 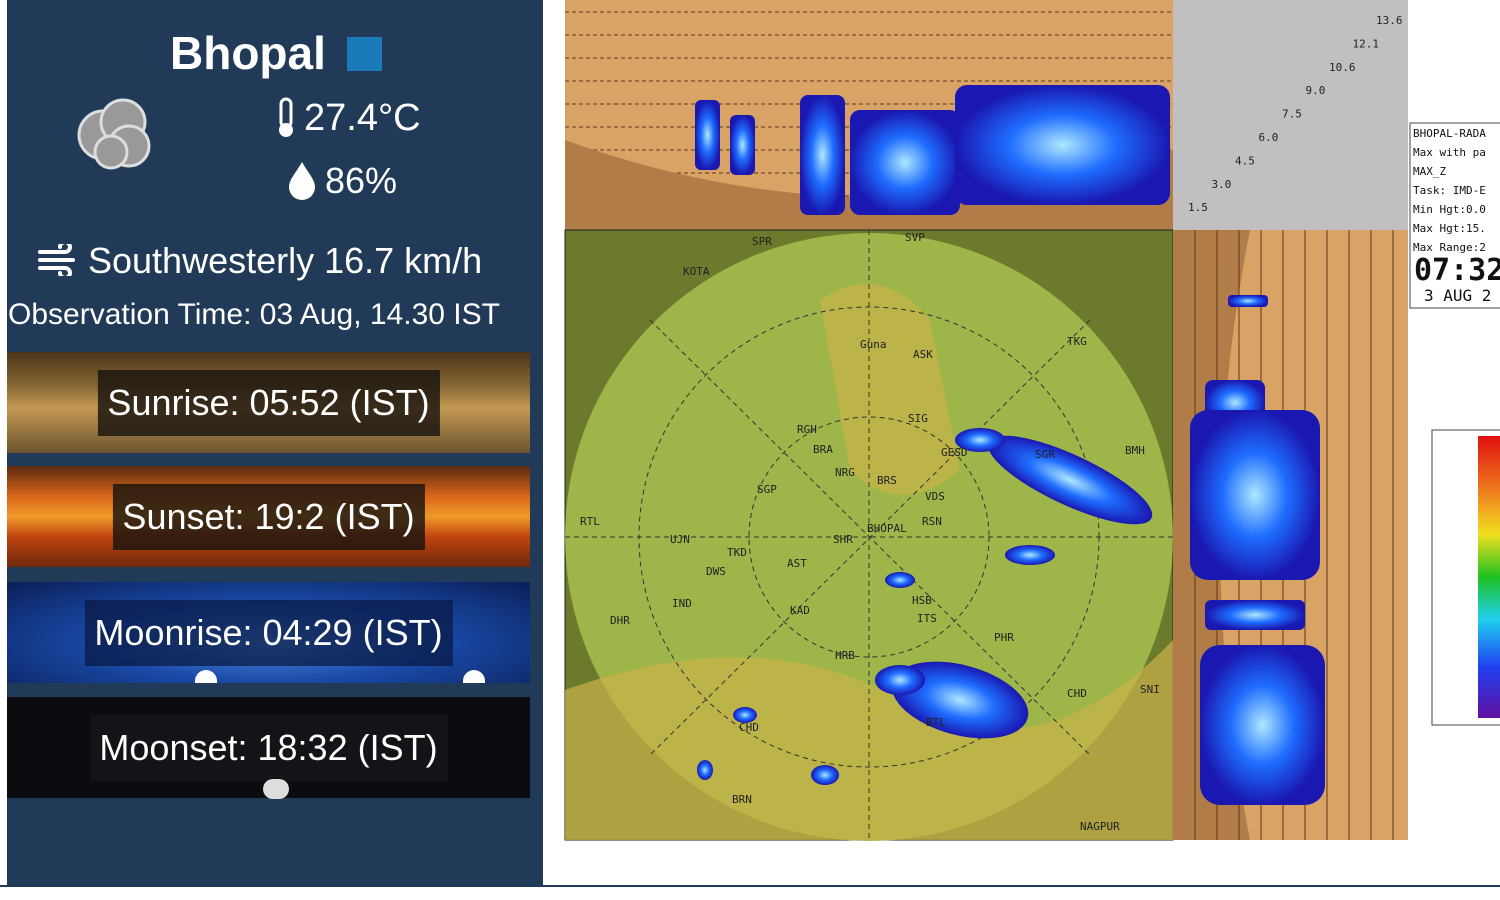 What do you see at coordinates (1269, 137) in the screenshot?
I see `height-label: 6.0` at bounding box center [1269, 137].